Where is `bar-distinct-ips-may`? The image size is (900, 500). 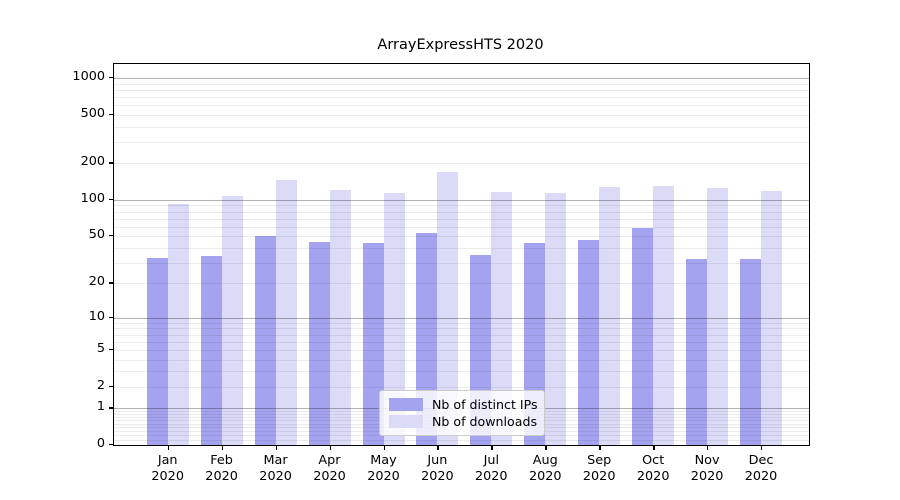 bar-distinct-ips-may is located at coordinates (373, 343).